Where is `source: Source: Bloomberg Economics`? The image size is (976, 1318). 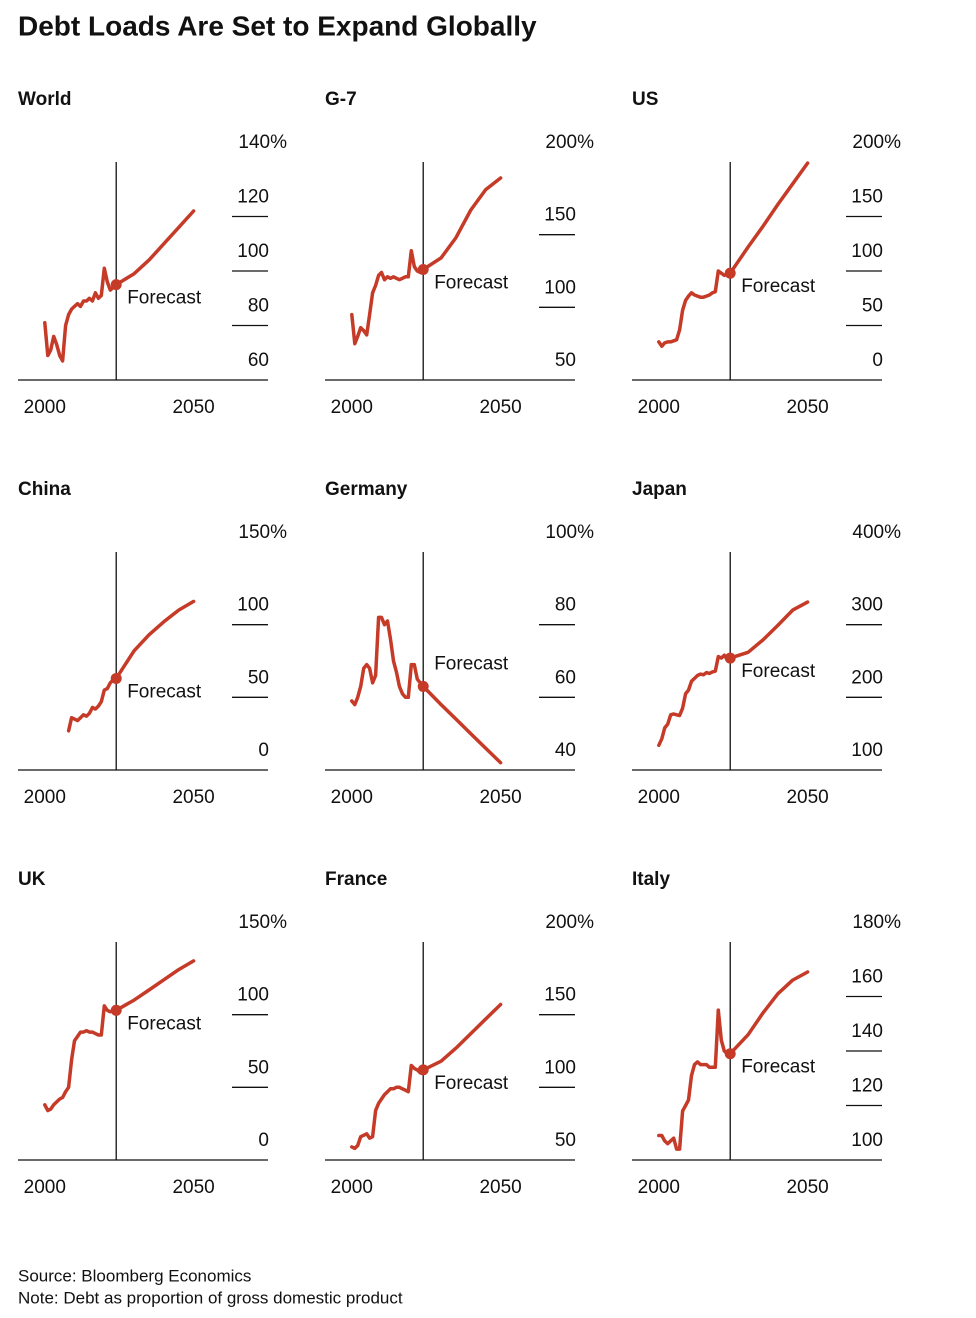
source: Source: Bloomberg Economics is located at coordinates (134, 1275).